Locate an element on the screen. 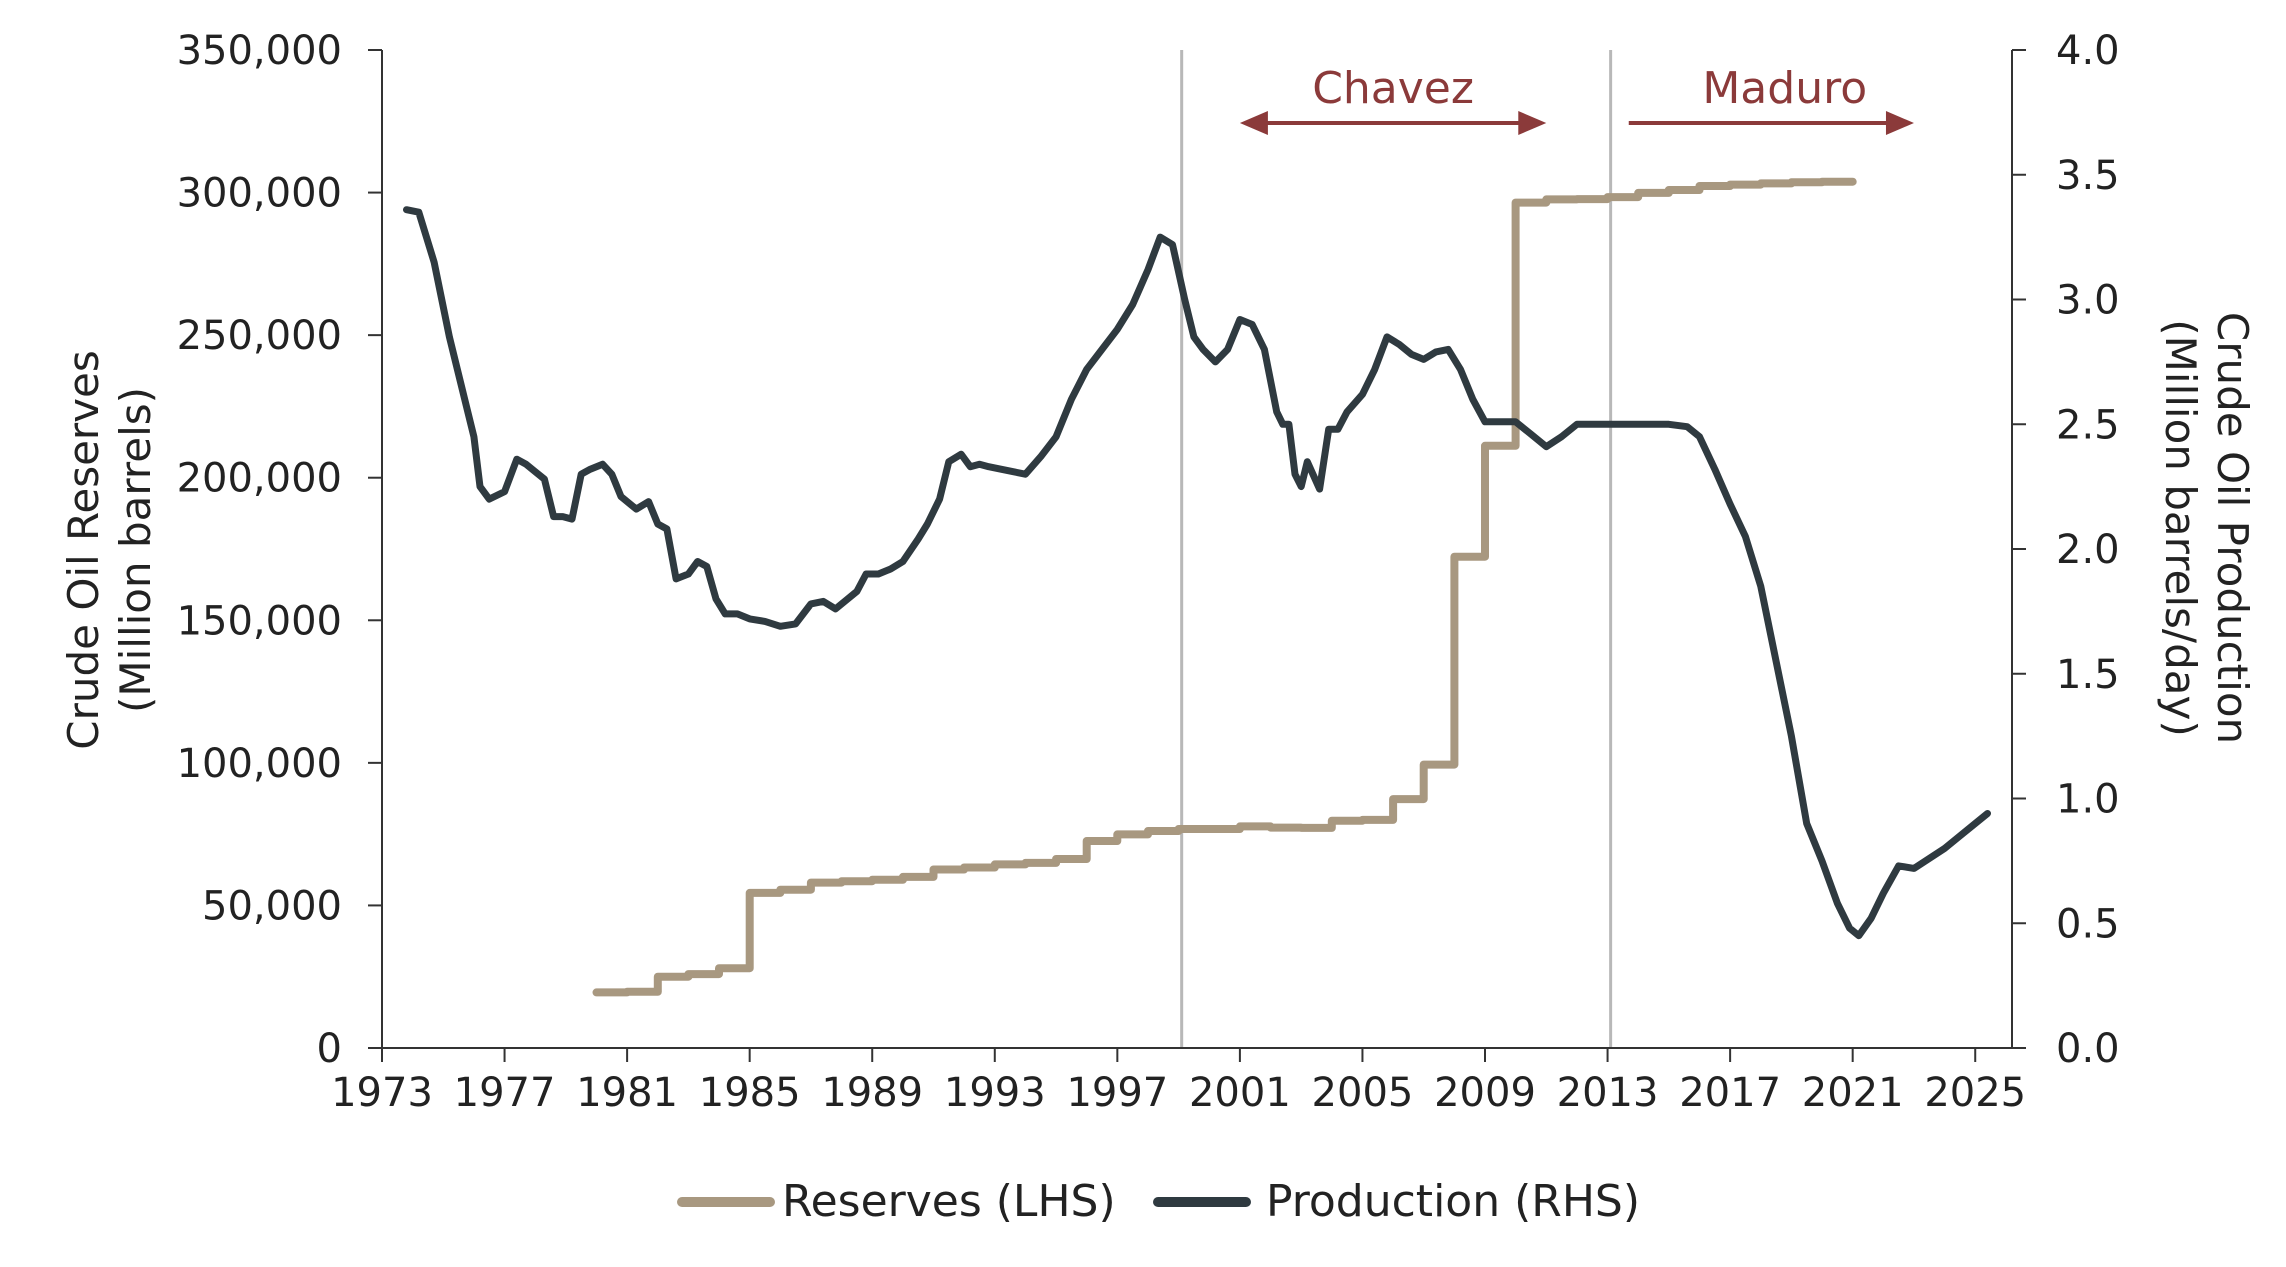  x-tick-label: 1981 is located at coordinates (627, 1093).